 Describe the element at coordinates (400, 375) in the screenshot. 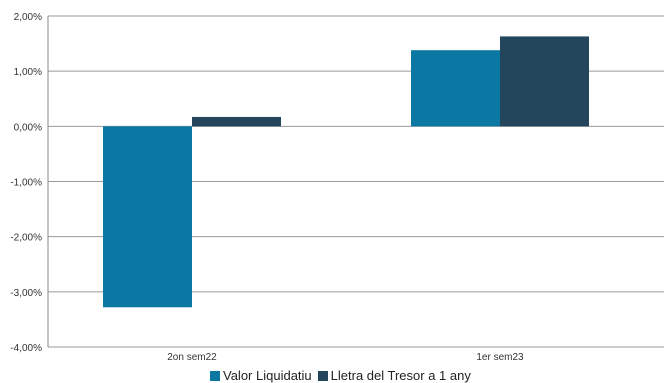

I see `legend-label-series-2: Lletra del Tresor a 1 any` at that location.